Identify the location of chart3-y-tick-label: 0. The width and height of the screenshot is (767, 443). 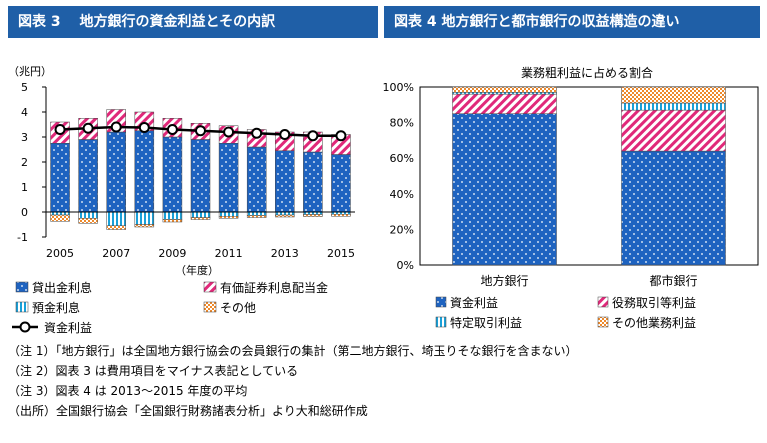
(24, 212).